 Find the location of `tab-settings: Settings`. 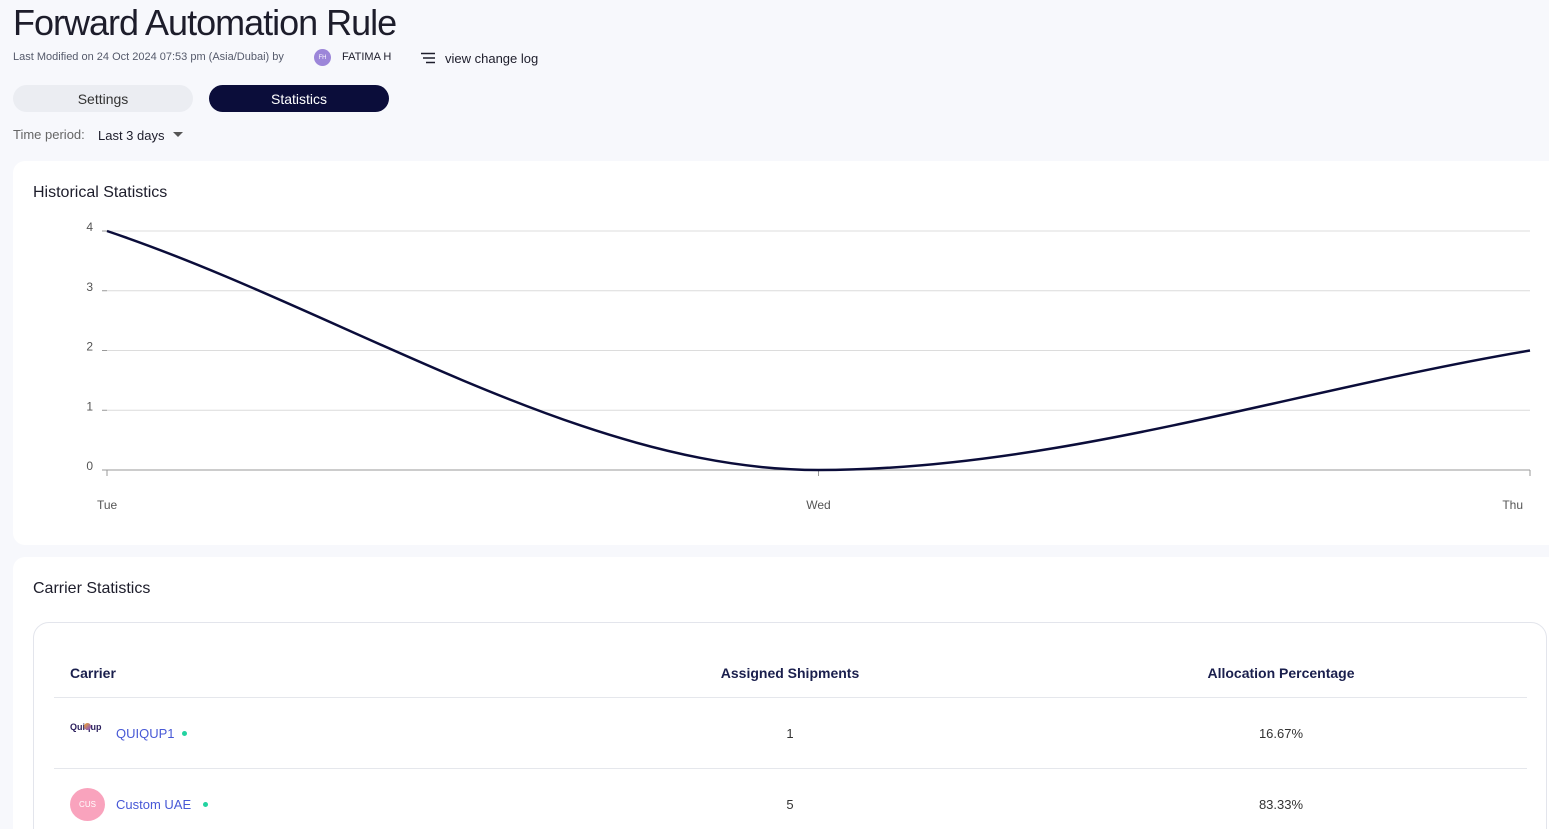

tab-settings: Settings is located at coordinates (103, 98).